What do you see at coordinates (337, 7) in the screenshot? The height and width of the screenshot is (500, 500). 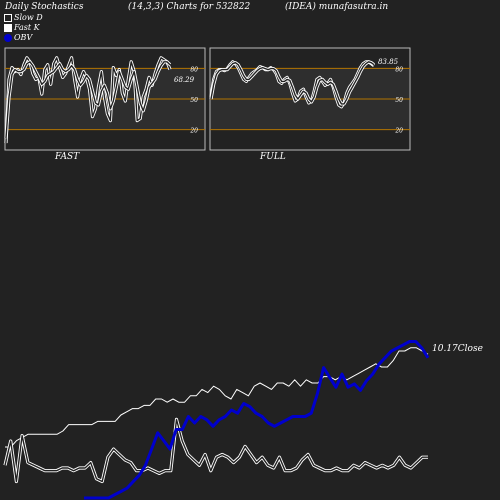 I see `chart-source: (IDEA) munafasutra.in` at bounding box center [337, 7].